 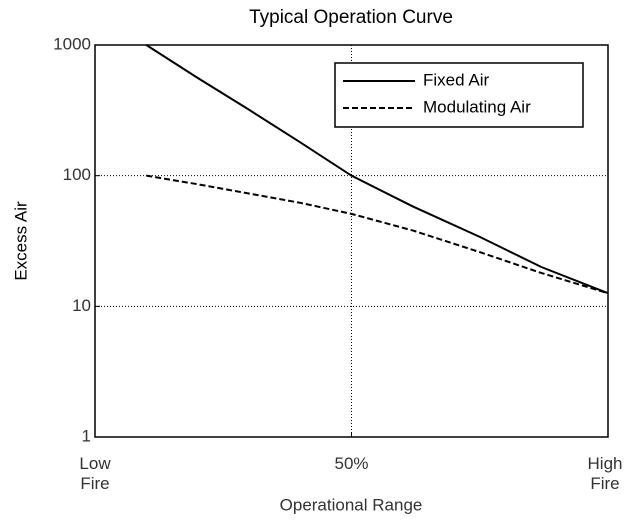 What do you see at coordinates (456, 79) in the screenshot?
I see `legend-label: Fixed Air` at bounding box center [456, 79].